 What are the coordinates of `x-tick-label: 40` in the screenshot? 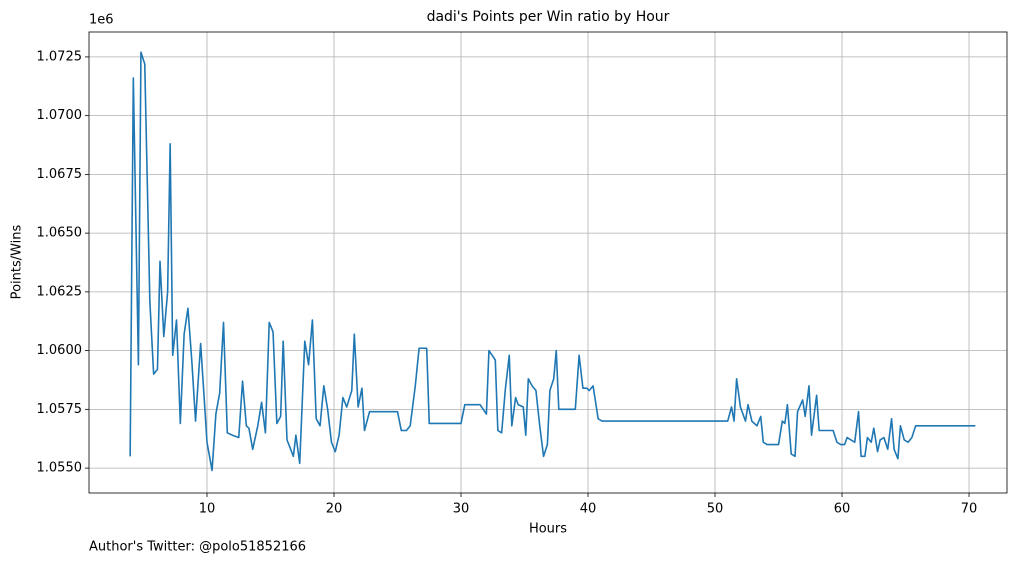 It's located at (588, 509).